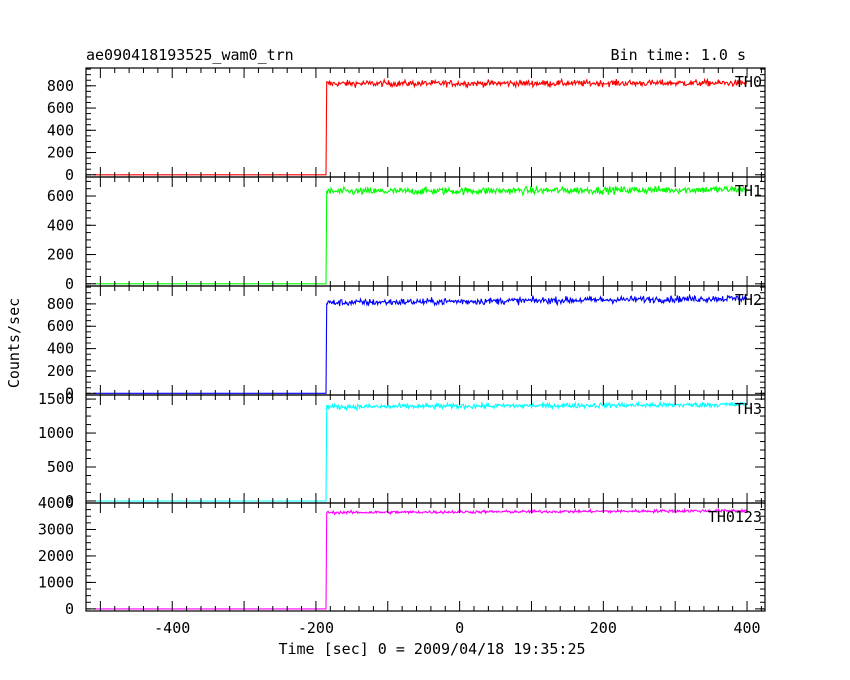 This screenshot has width=850, height=680. Describe the element at coordinates (56, 556) in the screenshot. I see `y-tick-label: 2000` at that location.